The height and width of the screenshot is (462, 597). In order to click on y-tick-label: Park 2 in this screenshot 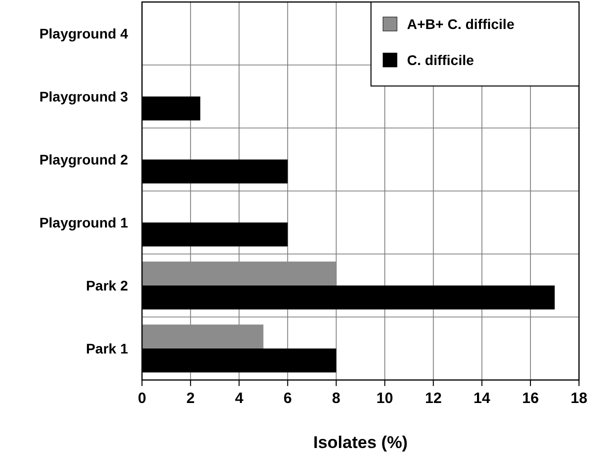, I will do `click(107, 286)`.